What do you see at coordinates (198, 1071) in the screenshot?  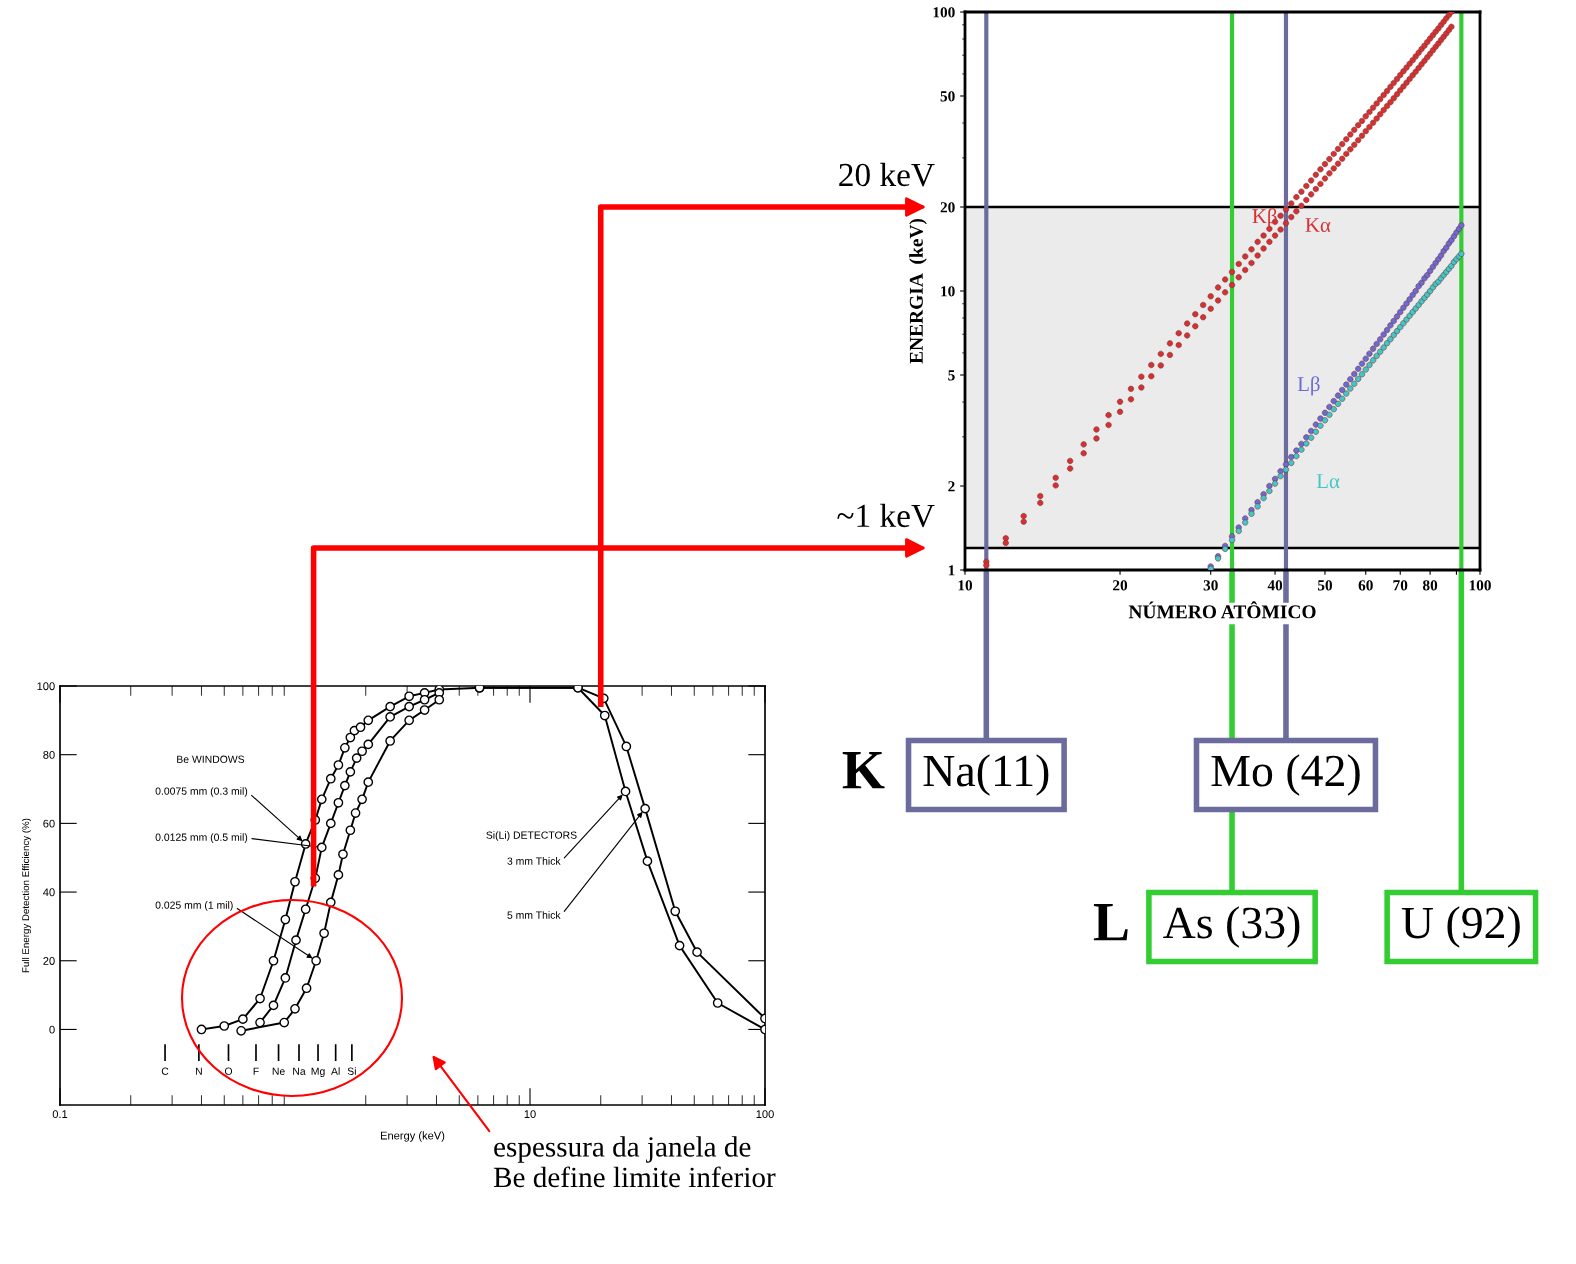 I see `annotation: N` at bounding box center [198, 1071].